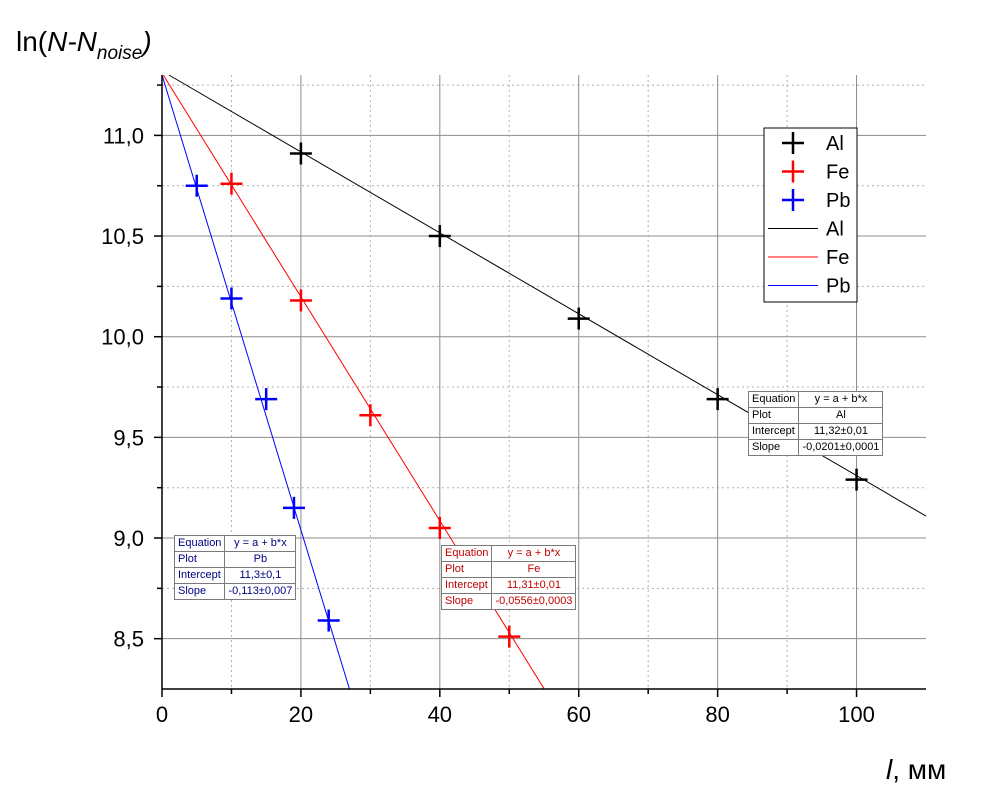  I want to click on fit-table-row: Slope -0,0201±0,0001, so click(815, 447).